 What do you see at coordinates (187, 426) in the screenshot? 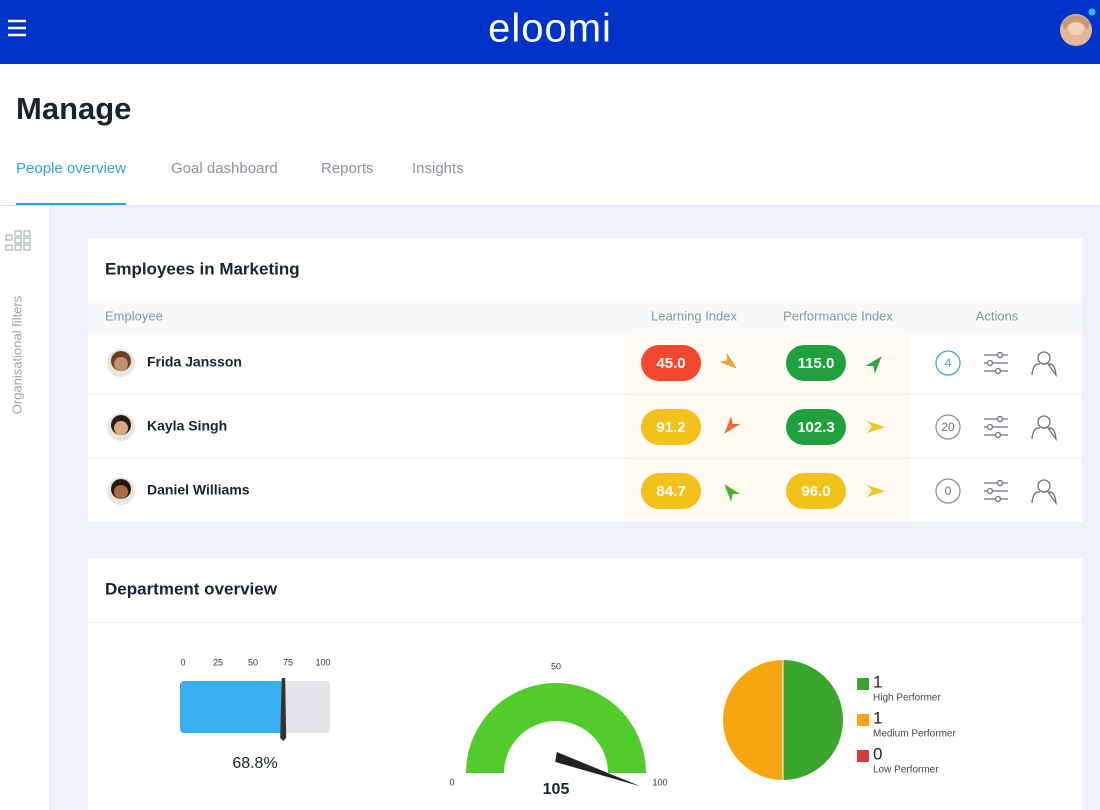
I see `employee-name: Kayla Singh` at bounding box center [187, 426].